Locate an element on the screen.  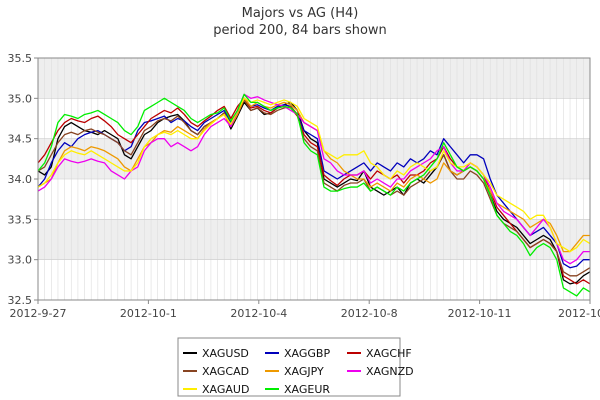
x-tick-label: 2012-10-15 is located at coordinates (579, 313).